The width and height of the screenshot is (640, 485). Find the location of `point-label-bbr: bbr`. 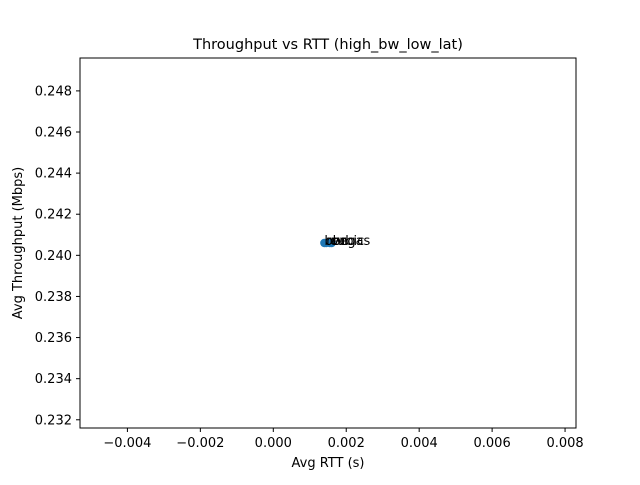

point-label-bbr: bbr is located at coordinates (335, 241).